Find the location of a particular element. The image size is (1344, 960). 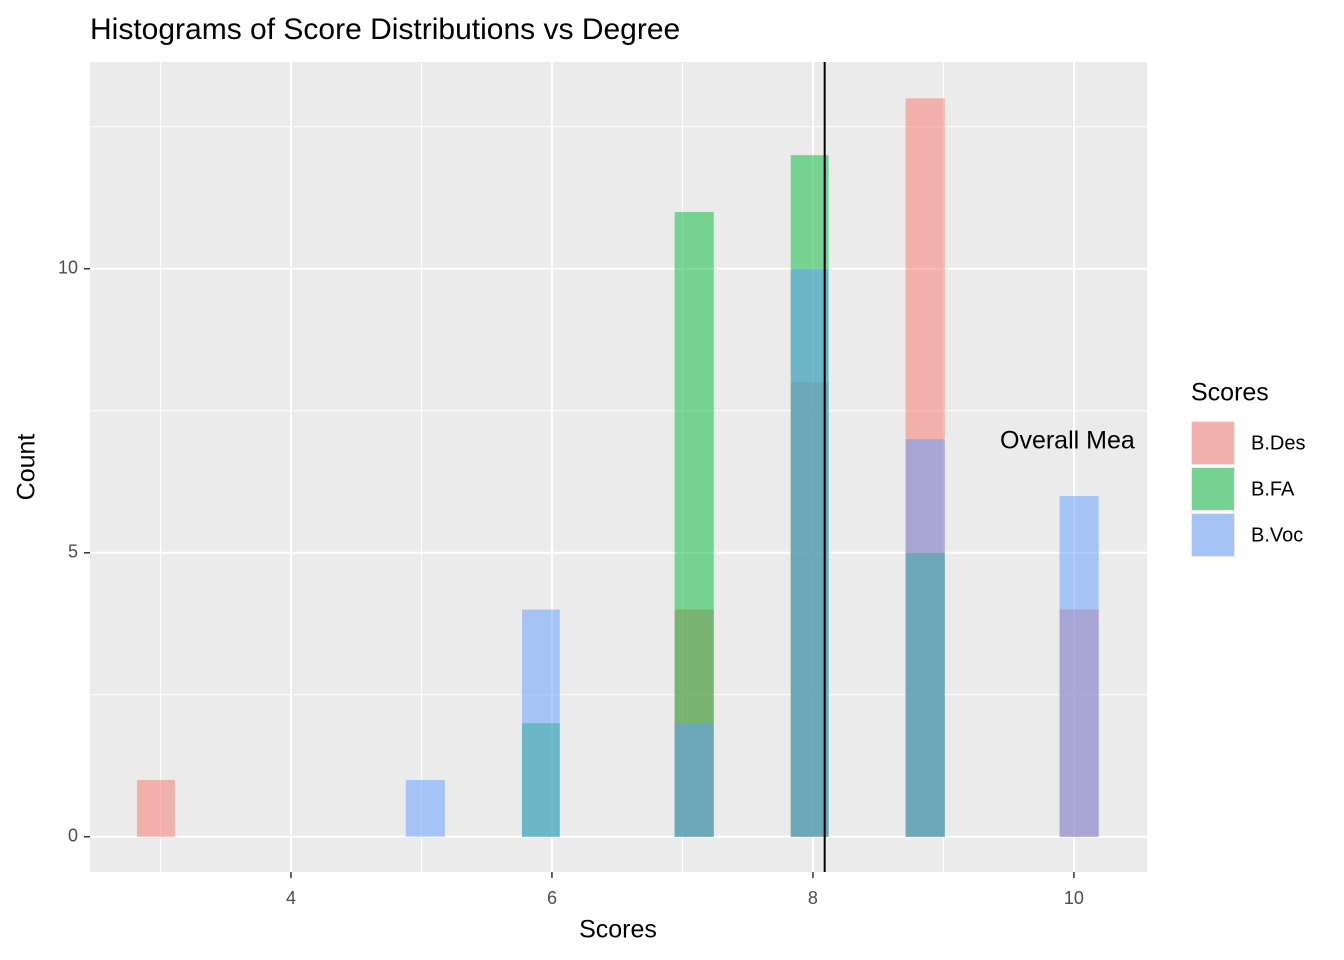

y-tick-label: 10 is located at coordinates (68, 268).